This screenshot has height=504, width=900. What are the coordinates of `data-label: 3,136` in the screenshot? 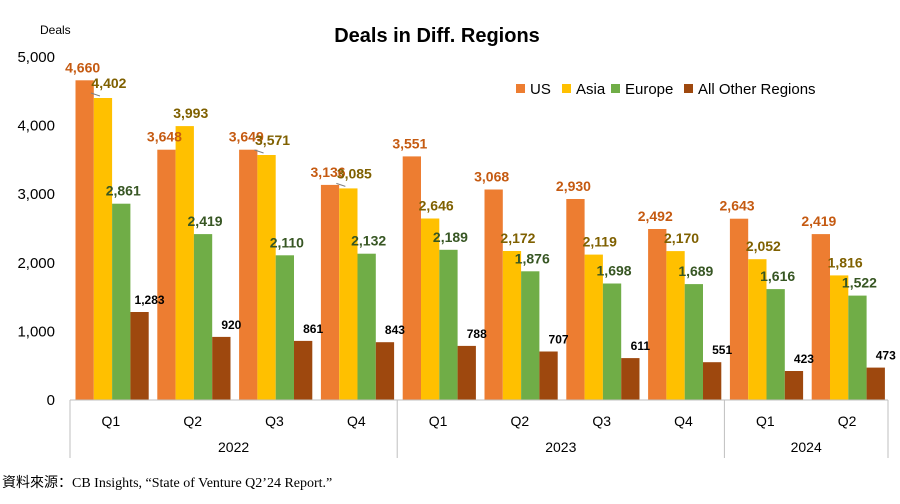 It's located at (328, 172).